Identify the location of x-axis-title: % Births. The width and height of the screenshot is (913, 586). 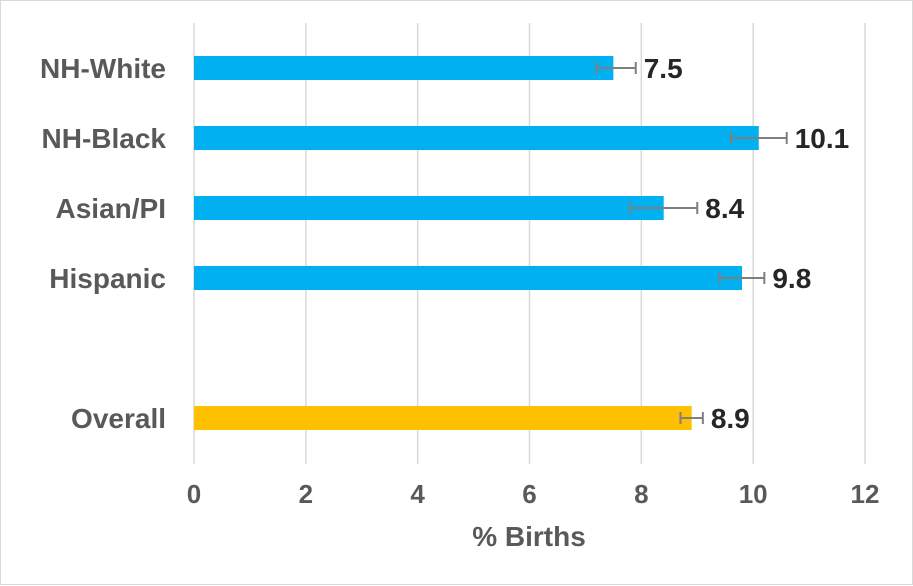
(529, 536).